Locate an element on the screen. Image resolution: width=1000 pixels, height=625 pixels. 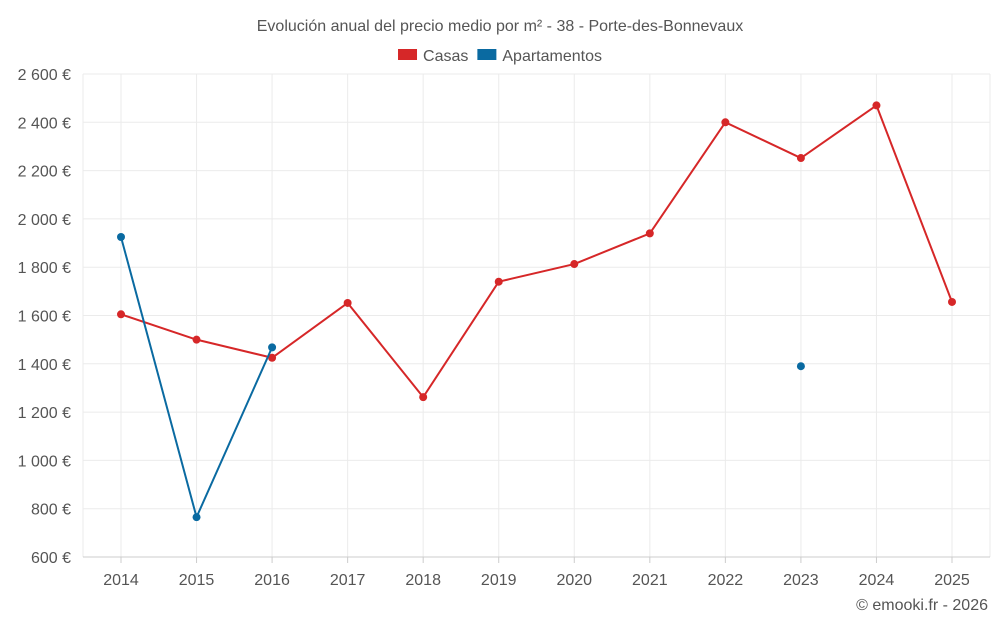
casas-point-2014 is located at coordinates (121, 314).